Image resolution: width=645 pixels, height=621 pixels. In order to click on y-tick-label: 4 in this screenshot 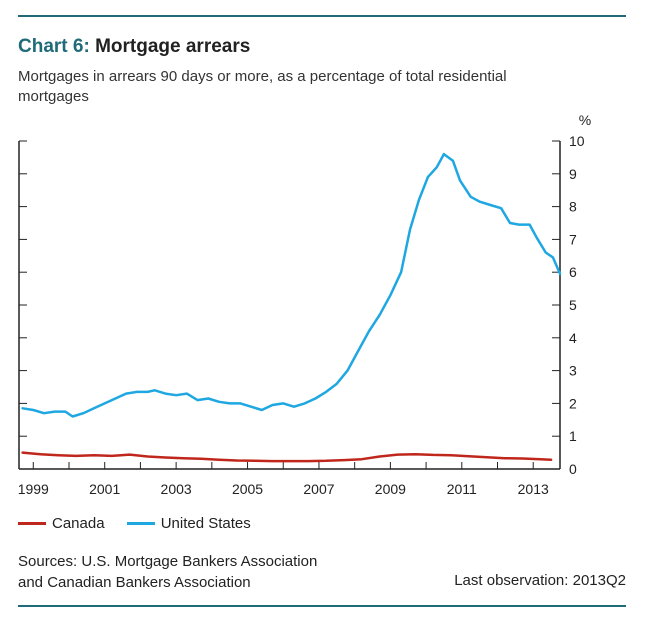, I will do `click(573, 338)`.